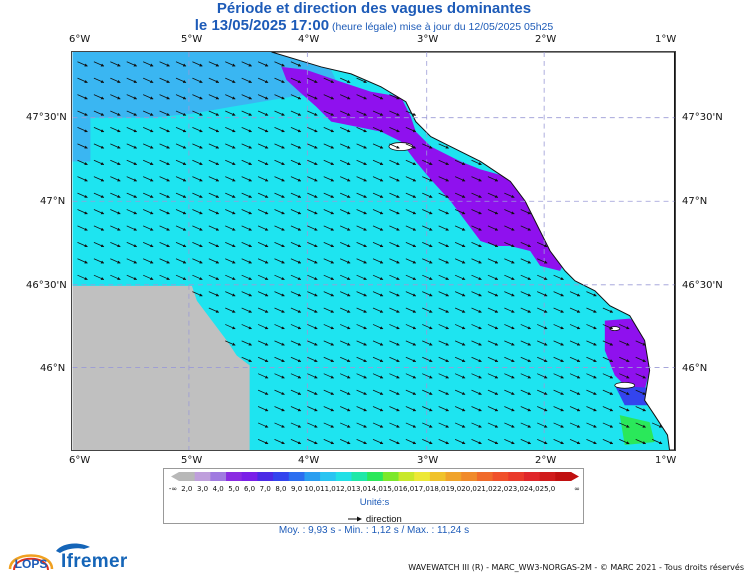 Image resolution: width=748 pixels, height=576 pixels. Describe the element at coordinates (532, 489) in the screenshot. I see `legend-bin-label: 24,0` at that location.